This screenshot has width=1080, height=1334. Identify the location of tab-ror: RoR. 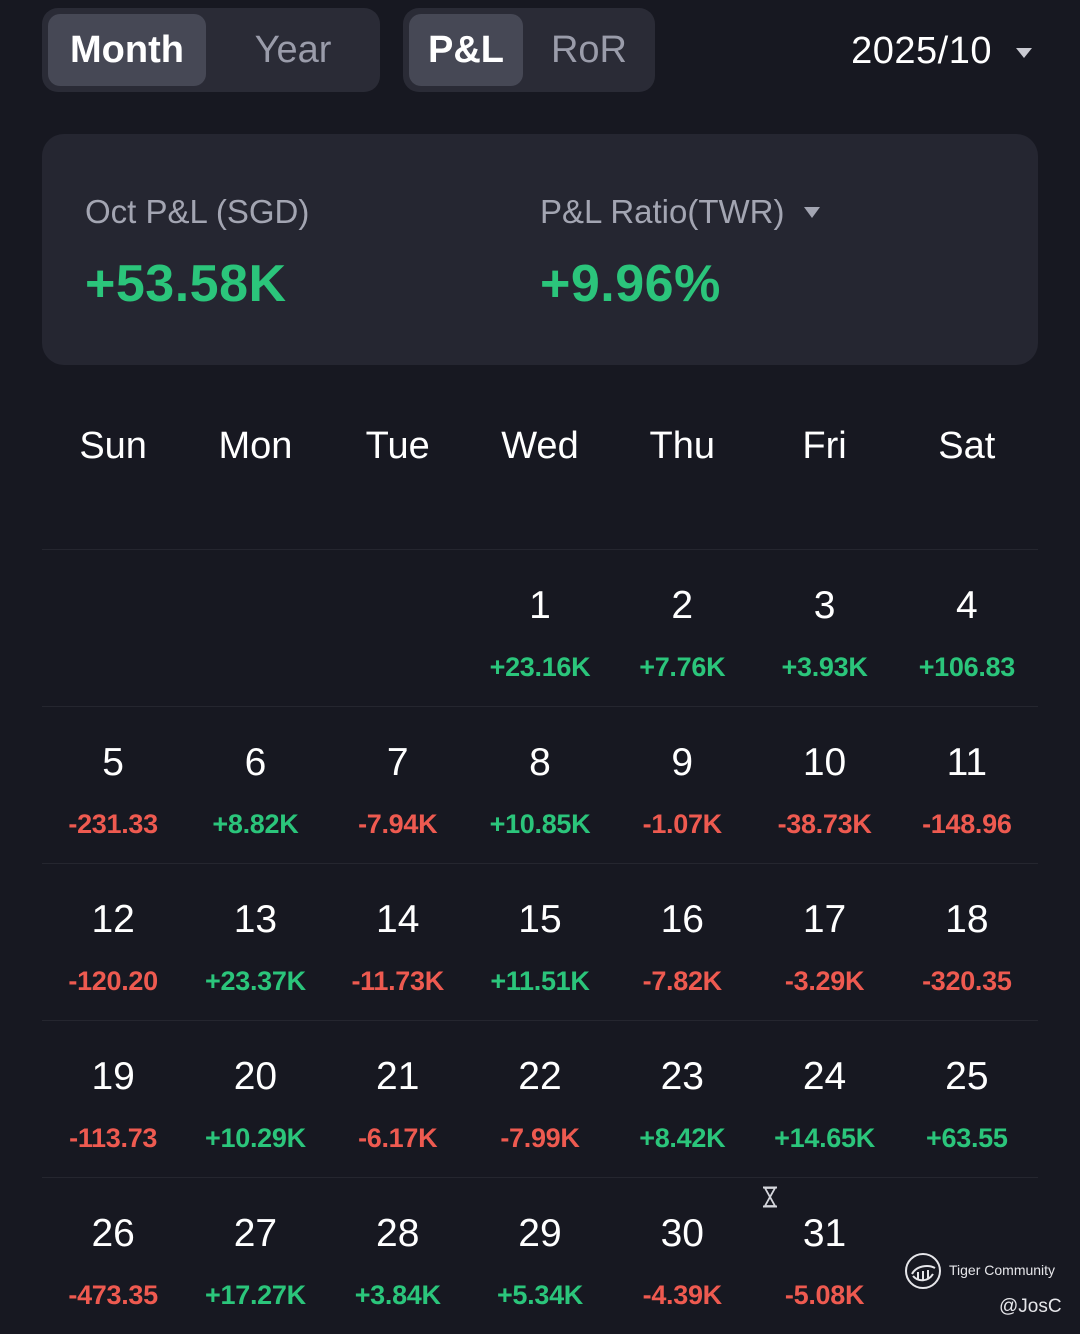
(589, 50).